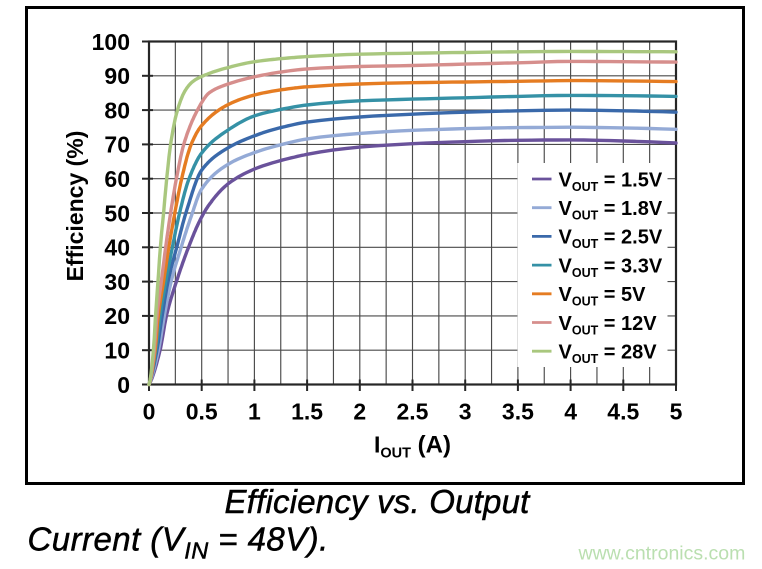 The width and height of the screenshot is (762, 569). Describe the element at coordinates (254, 412) in the screenshot. I see `svg-text: 1` at that location.